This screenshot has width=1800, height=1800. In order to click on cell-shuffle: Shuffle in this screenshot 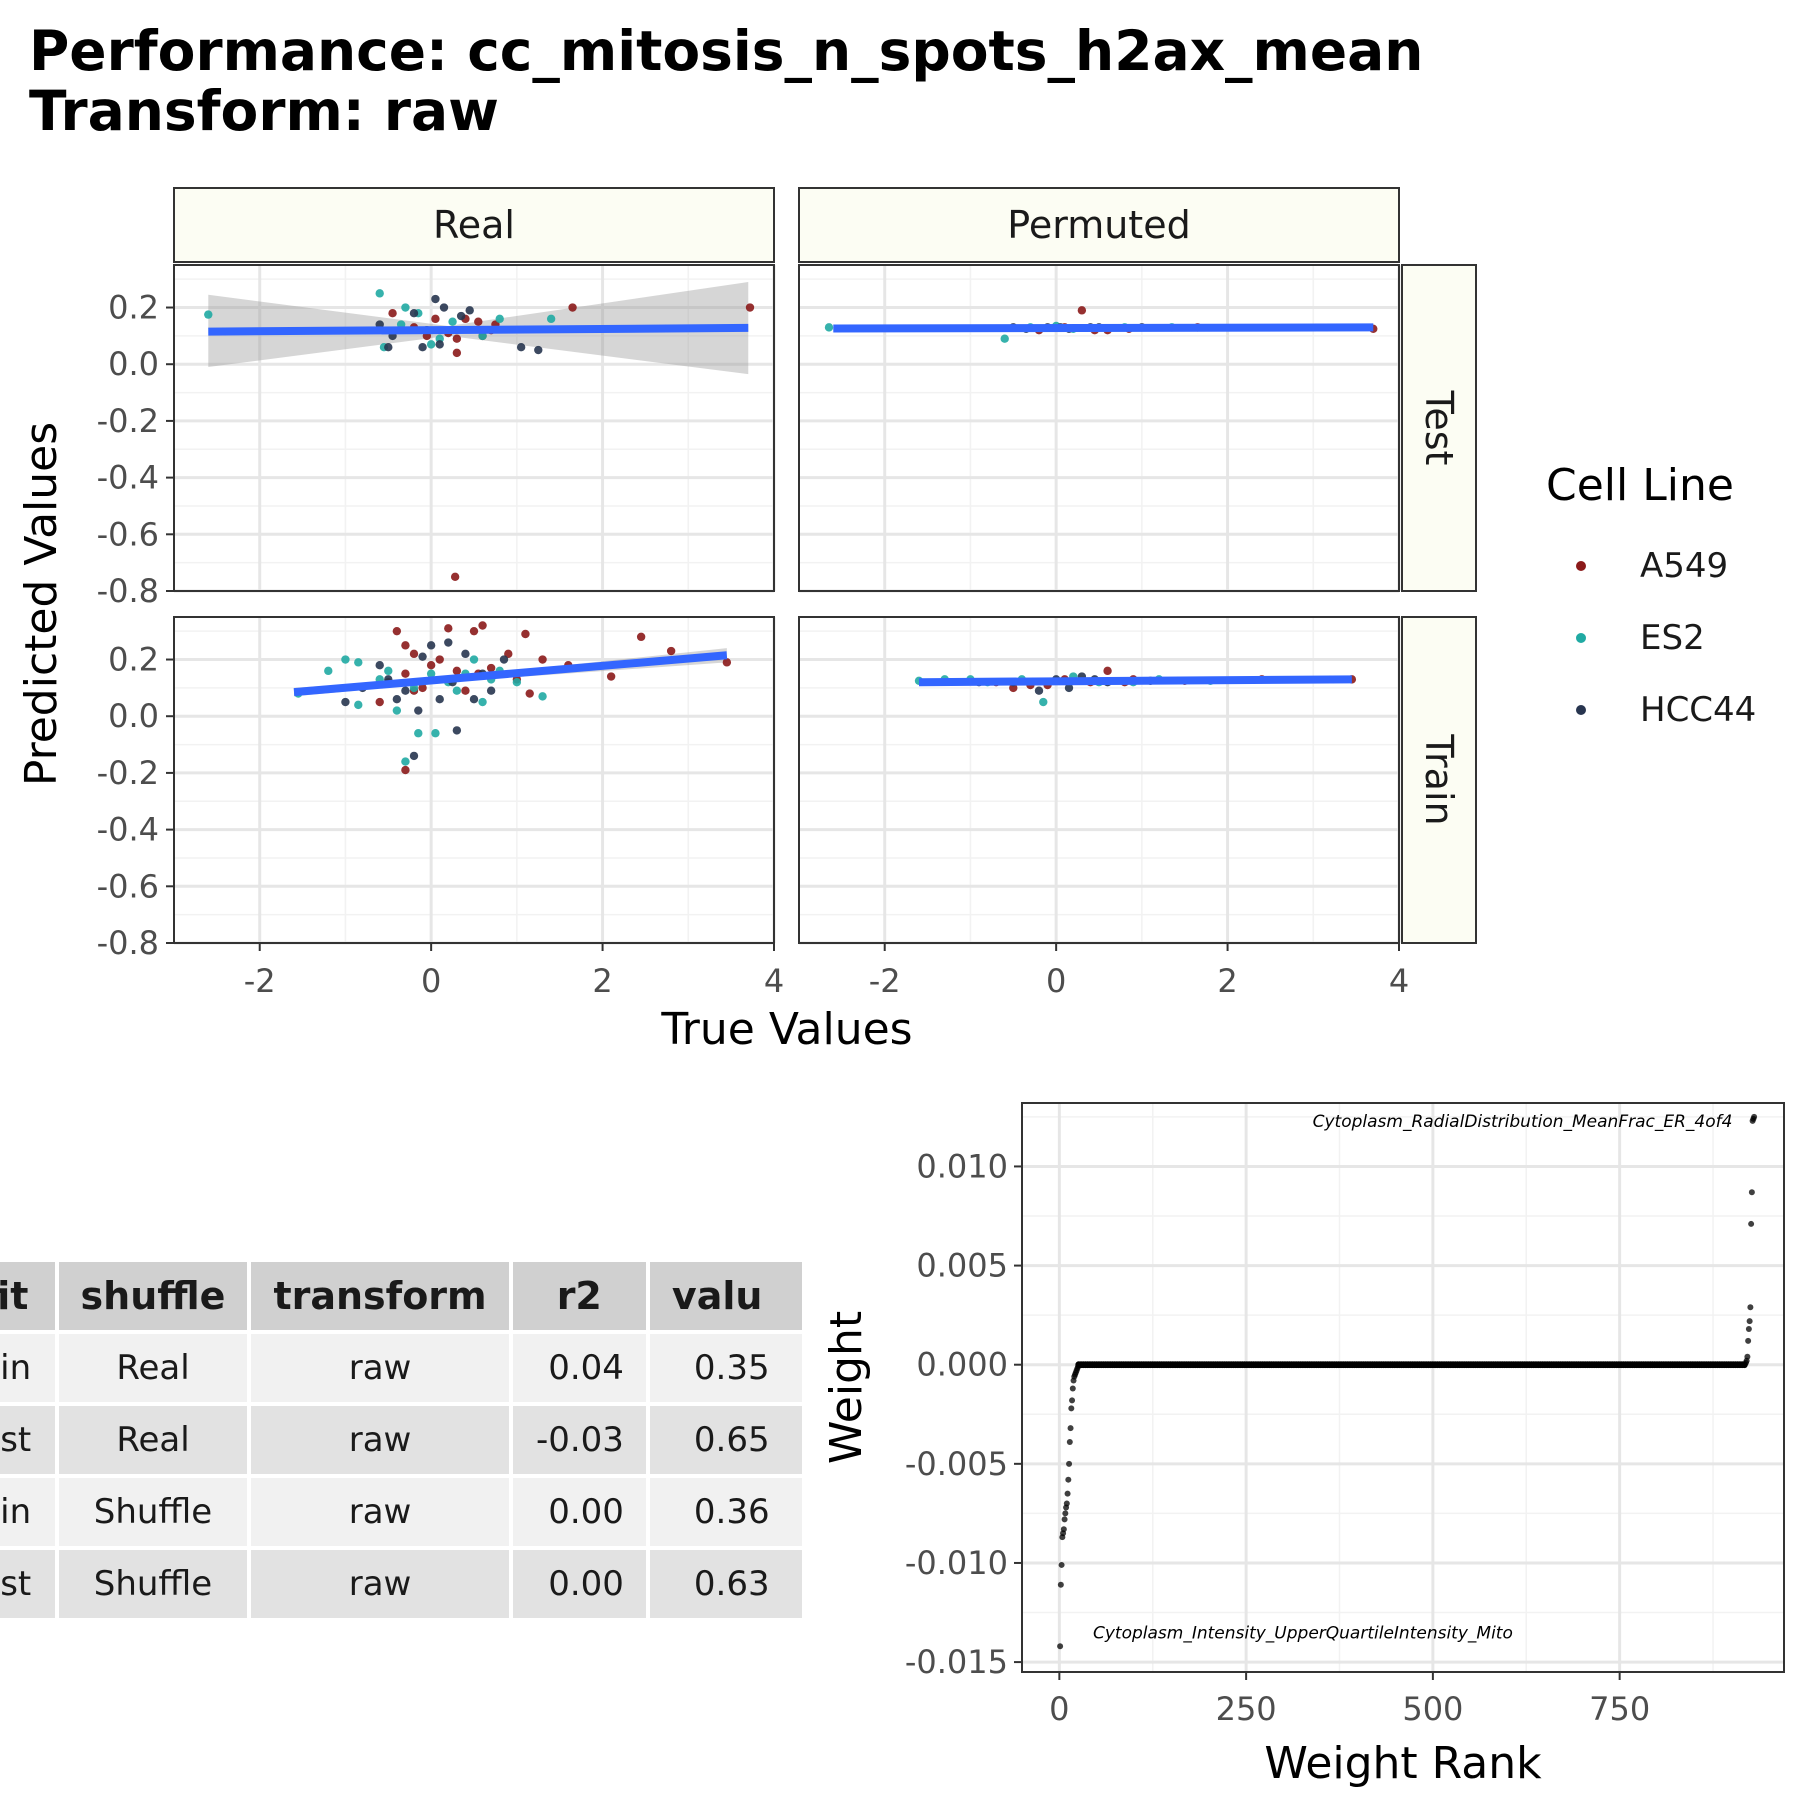, I will do `click(153, 1584)`.